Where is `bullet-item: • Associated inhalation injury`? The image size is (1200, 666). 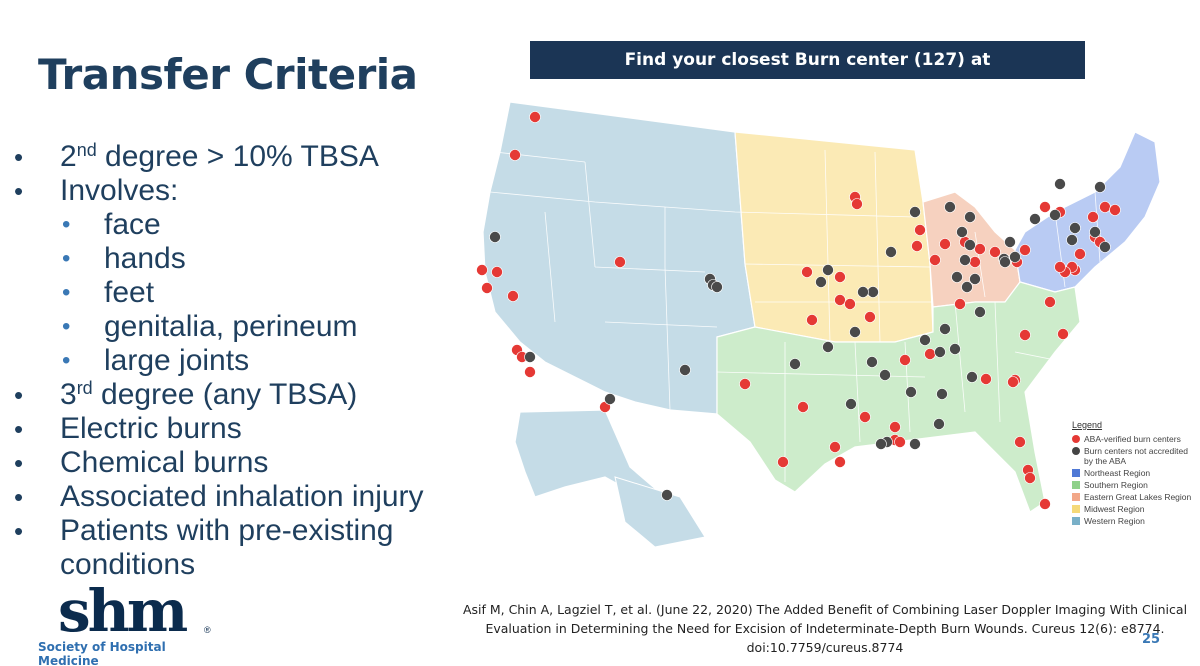 bullet-item: • Associated inhalation injury is located at coordinates (242, 497).